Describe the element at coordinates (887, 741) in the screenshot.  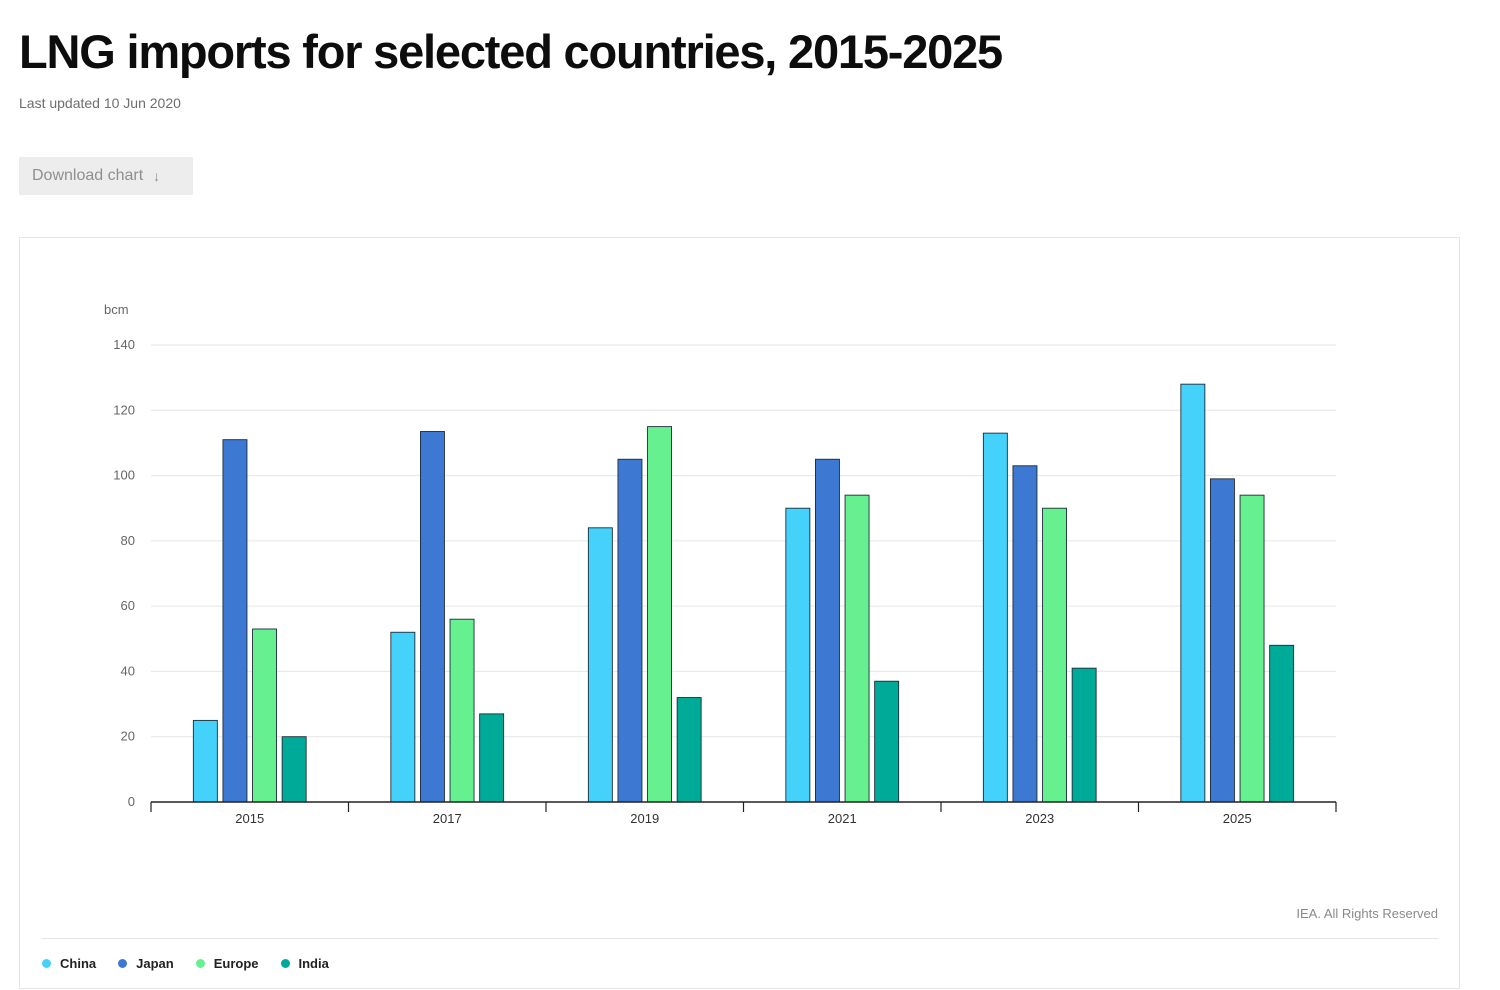
I see `bar-india-2021` at that location.